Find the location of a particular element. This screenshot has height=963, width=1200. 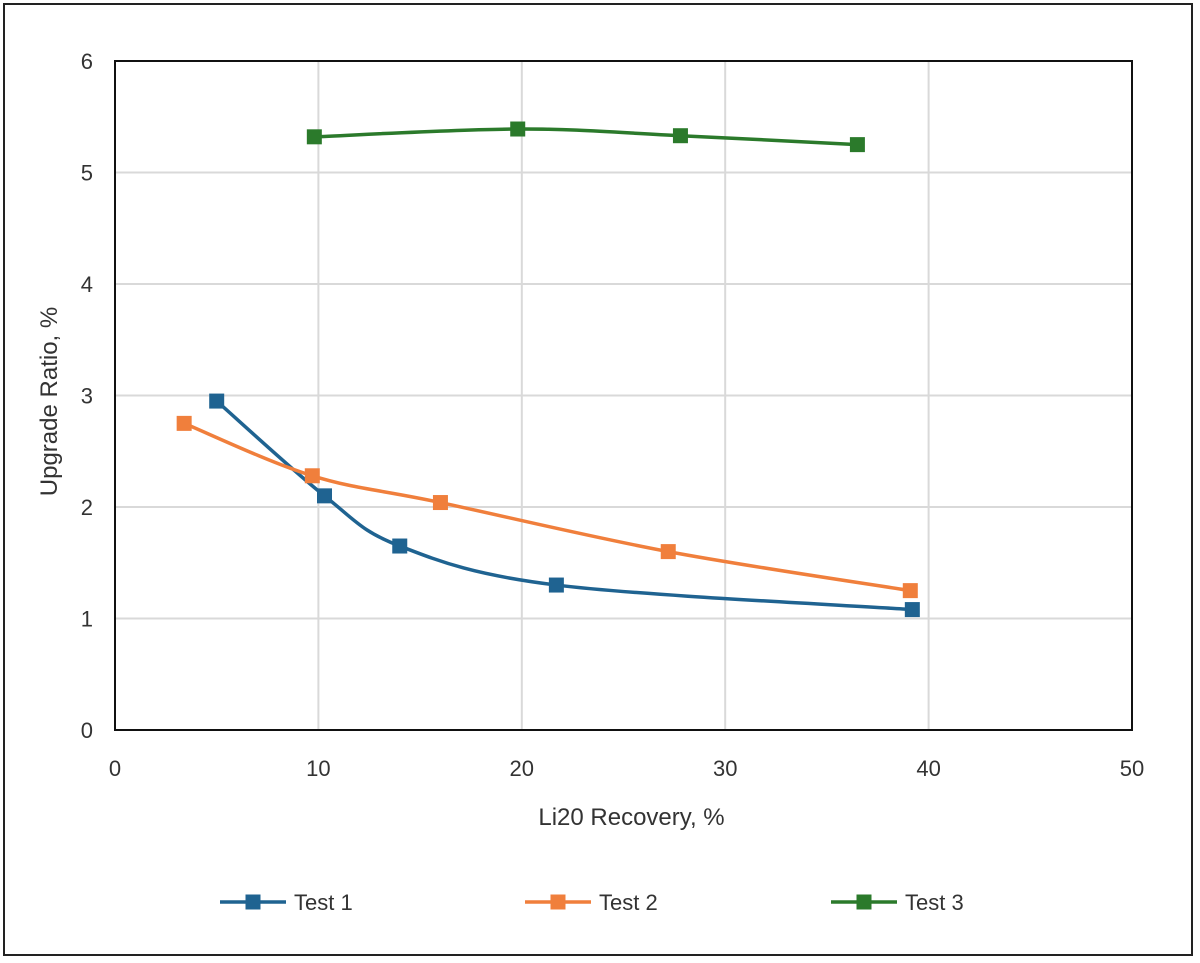

y-tick-label: 3 is located at coordinates (87, 396).